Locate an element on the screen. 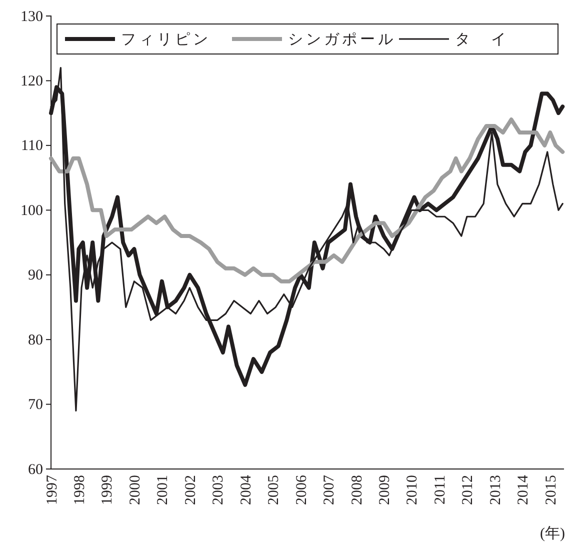 This screenshot has height=548, width=573. y-tick-label: 130 is located at coordinates (31, 16).